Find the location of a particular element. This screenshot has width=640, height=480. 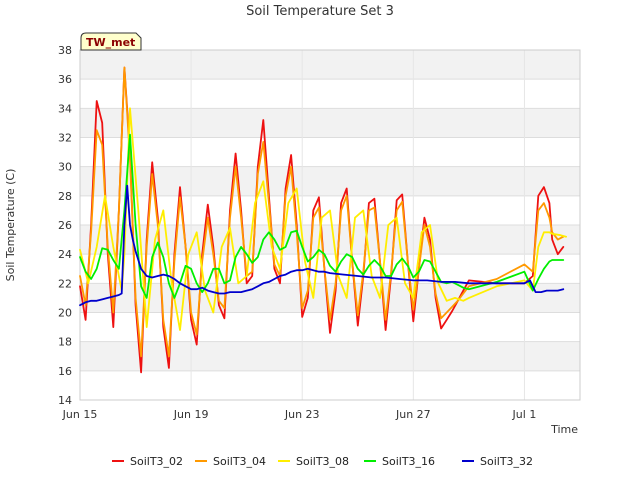

legend-label: SoilT3_02 is located at coordinates (156, 461).